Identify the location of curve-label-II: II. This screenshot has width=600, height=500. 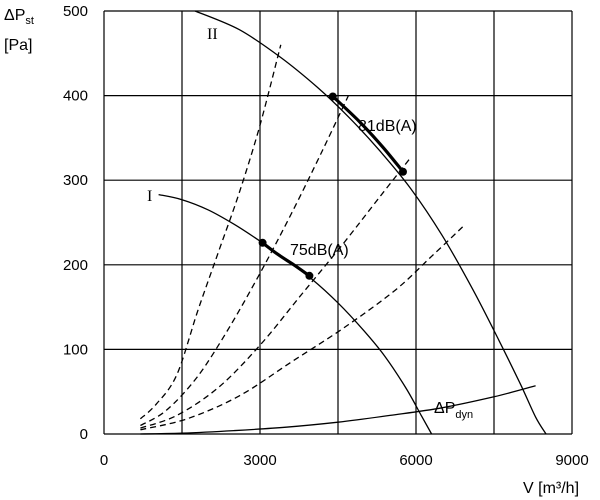
(212, 34).